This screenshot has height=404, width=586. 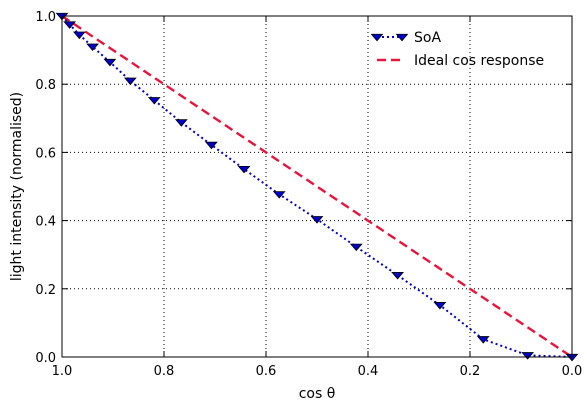 What do you see at coordinates (62, 371) in the screenshot?
I see `x-tick-label: 1.0` at bounding box center [62, 371].